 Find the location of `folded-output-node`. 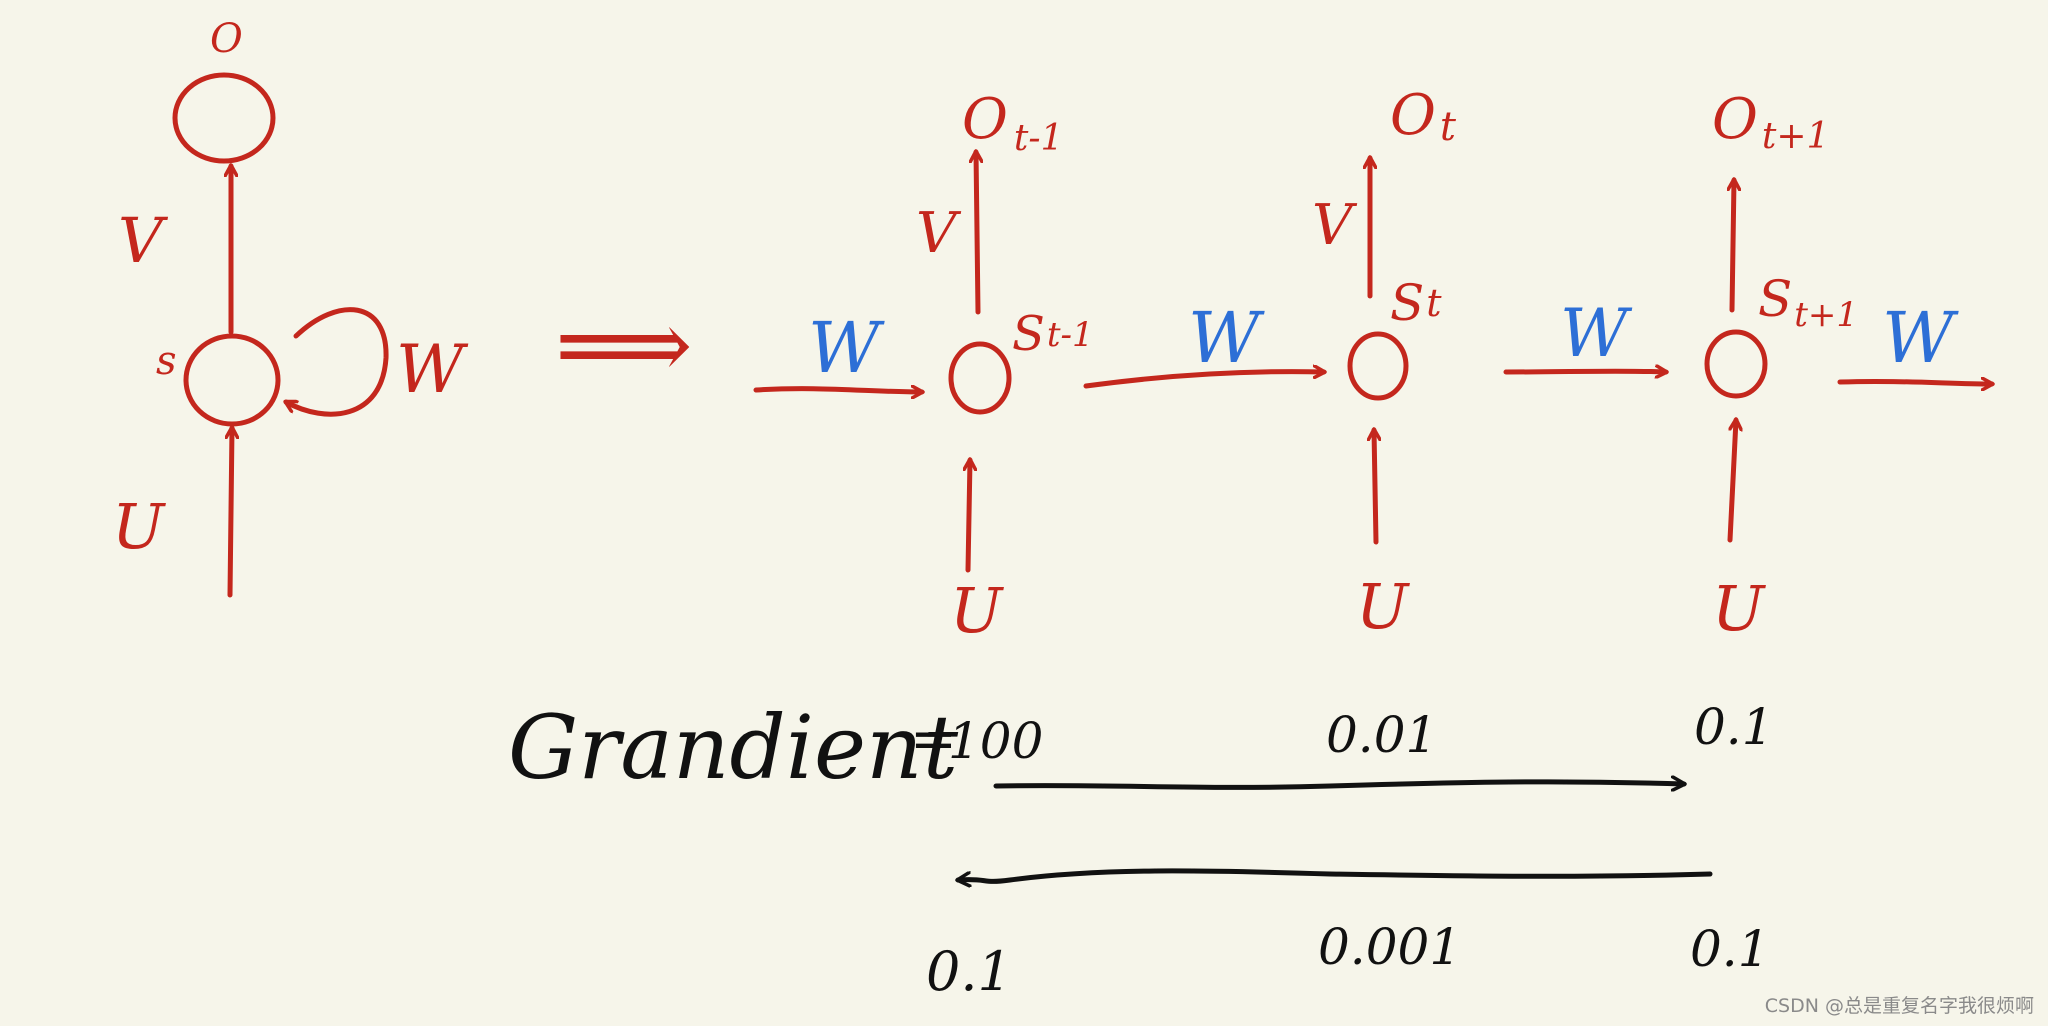

folded-output-node is located at coordinates (224, 118).